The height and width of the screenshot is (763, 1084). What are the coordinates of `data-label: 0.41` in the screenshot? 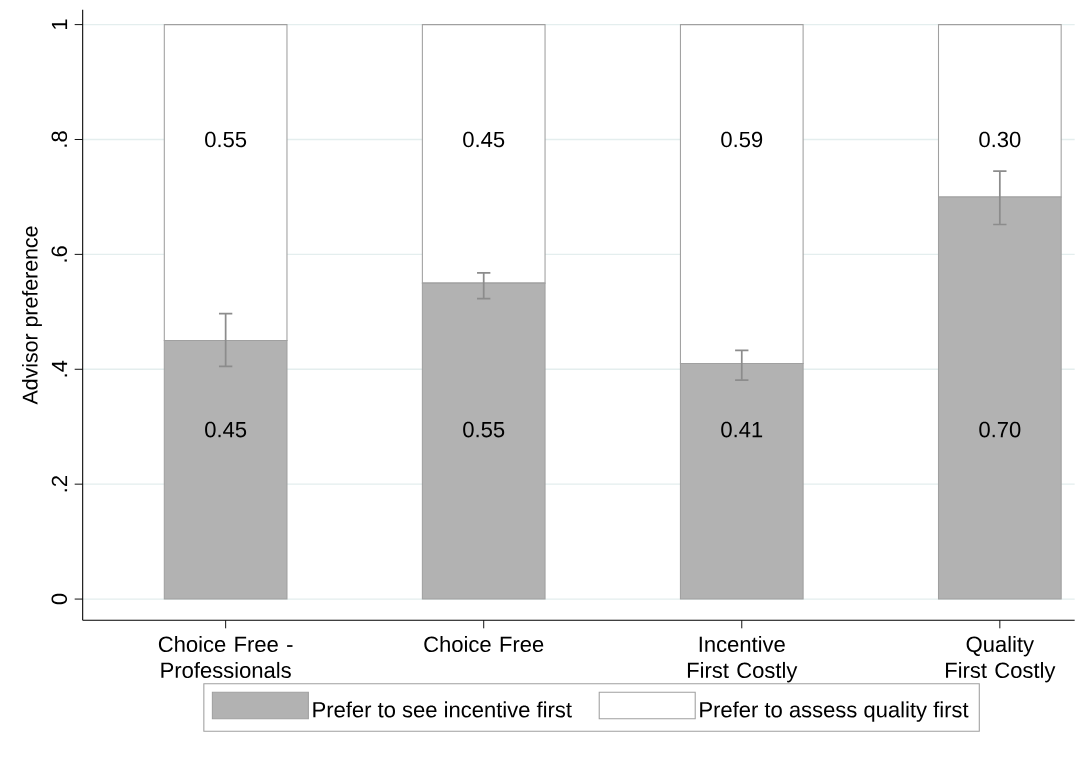 It's located at (742, 429).